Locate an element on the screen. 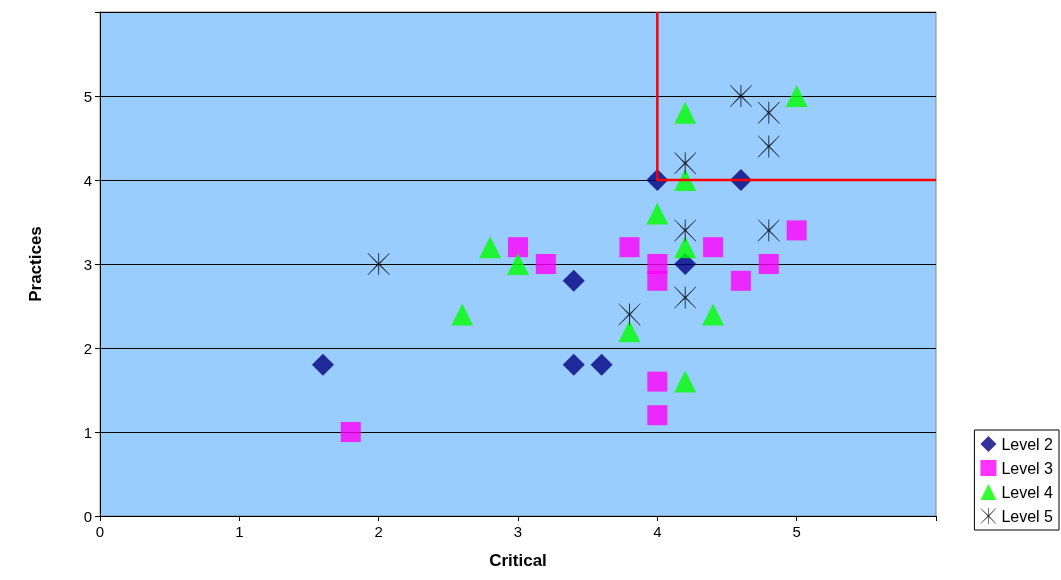 The width and height of the screenshot is (1061, 580). y-tick-label: 3 is located at coordinates (87, 264).